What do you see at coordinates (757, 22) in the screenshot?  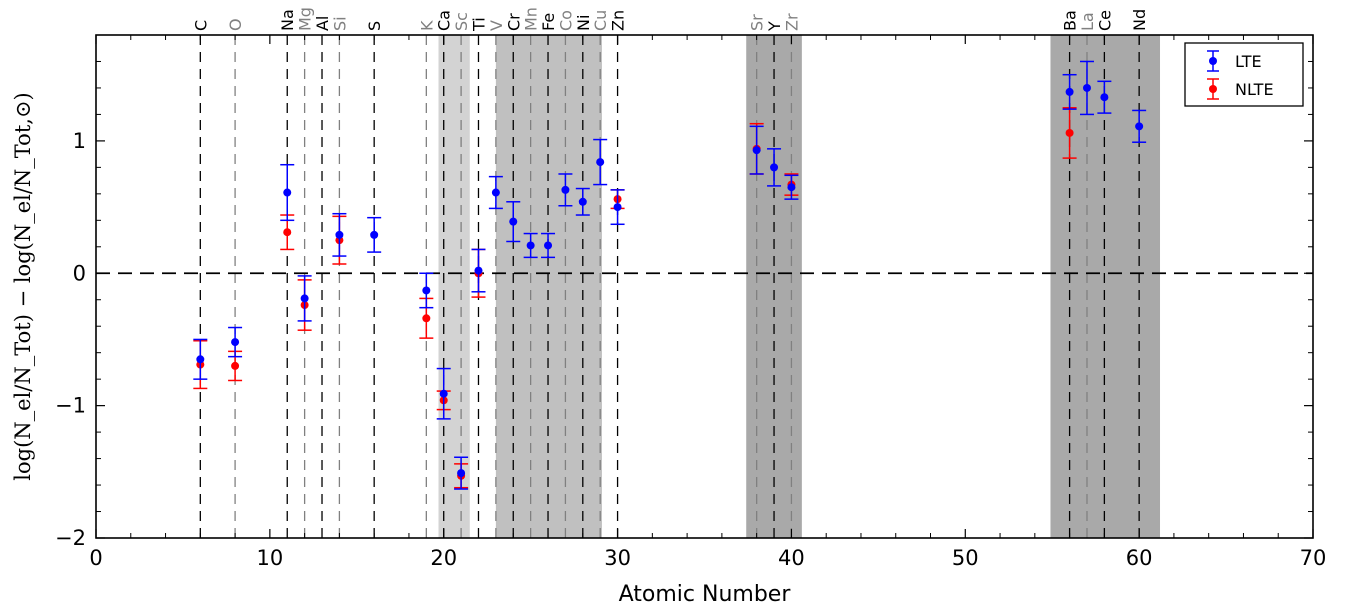 I see `element-label-sr: Sr` at bounding box center [757, 22].